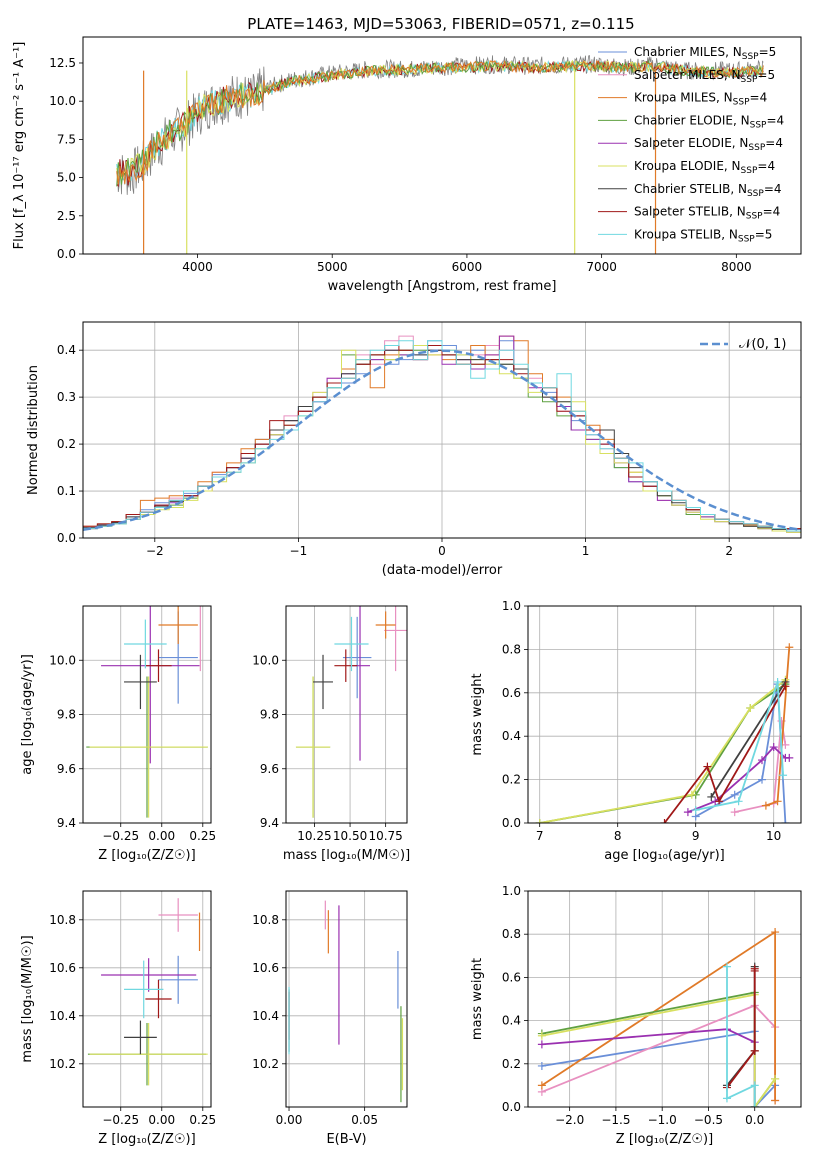 Image resolution: width=819 pixels, height=1170 pixels. Describe the element at coordinates (586, 551) in the screenshot. I see `x-tick-label: 1` at that location.